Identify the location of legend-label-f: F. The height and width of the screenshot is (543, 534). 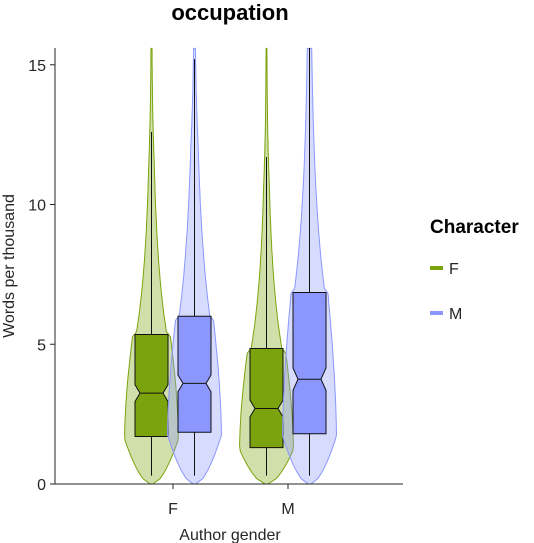
(454, 269).